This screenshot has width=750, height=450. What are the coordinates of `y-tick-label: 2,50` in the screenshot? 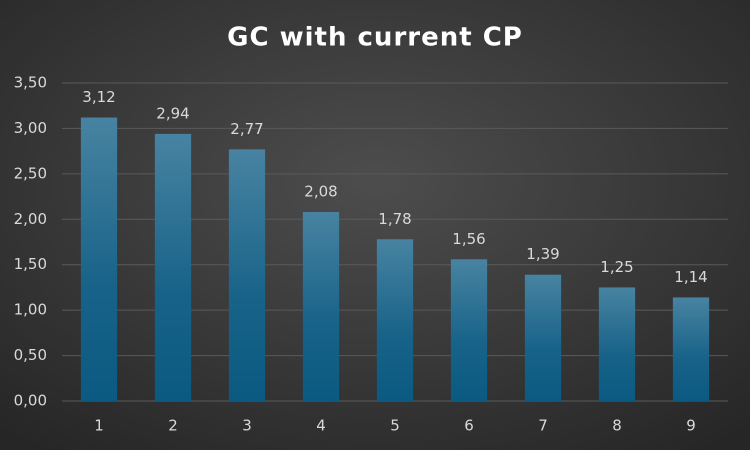 It's located at (30, 173).